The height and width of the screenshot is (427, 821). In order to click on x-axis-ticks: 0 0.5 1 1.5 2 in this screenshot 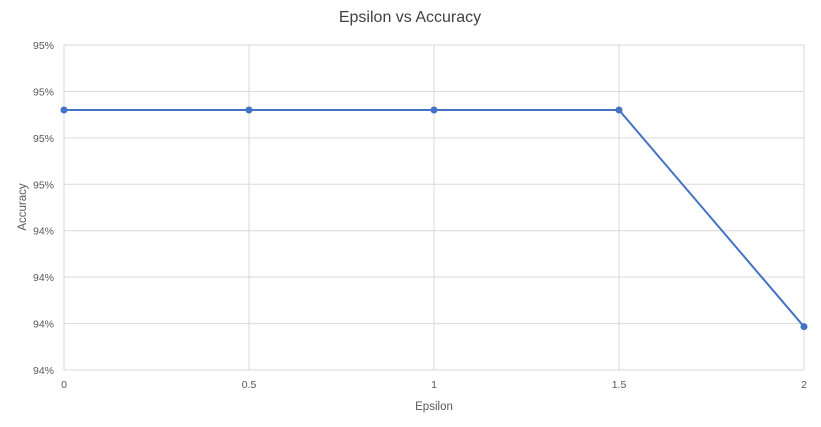, I will do `click(434, 385)`.